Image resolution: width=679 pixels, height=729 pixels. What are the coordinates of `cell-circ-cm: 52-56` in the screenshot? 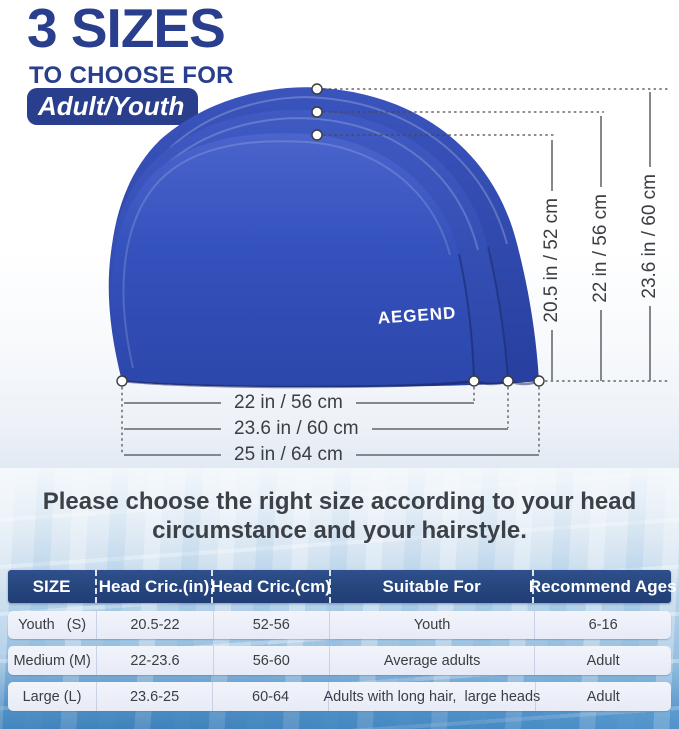 It's located at (270, 625).